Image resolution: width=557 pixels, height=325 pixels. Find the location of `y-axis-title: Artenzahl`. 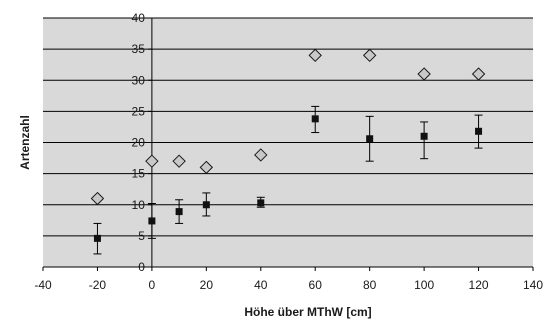

y-axis-title: Artenzahl is located at coordinates (25, 142).